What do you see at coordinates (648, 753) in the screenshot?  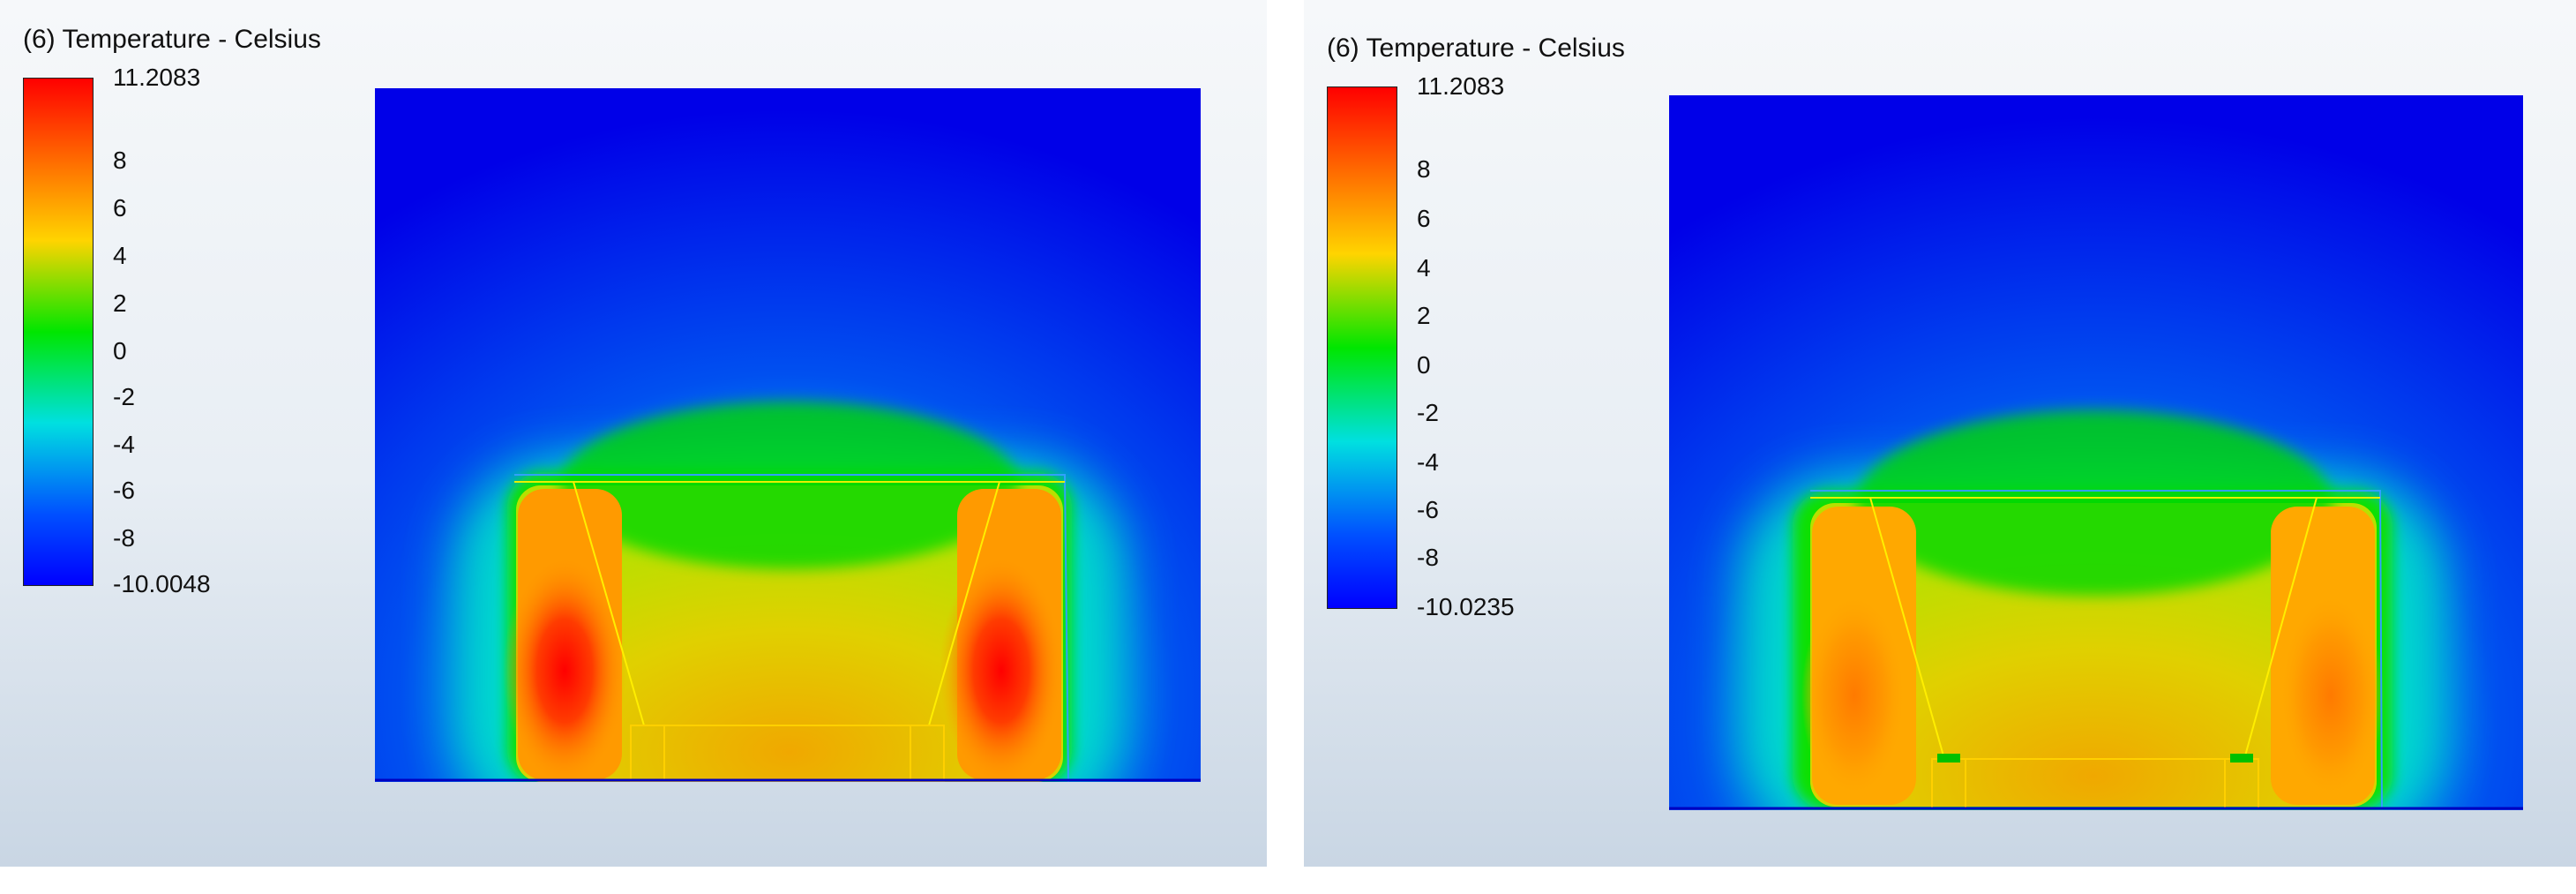 I see `outline-left-tab` at bounding box center [648, 753].